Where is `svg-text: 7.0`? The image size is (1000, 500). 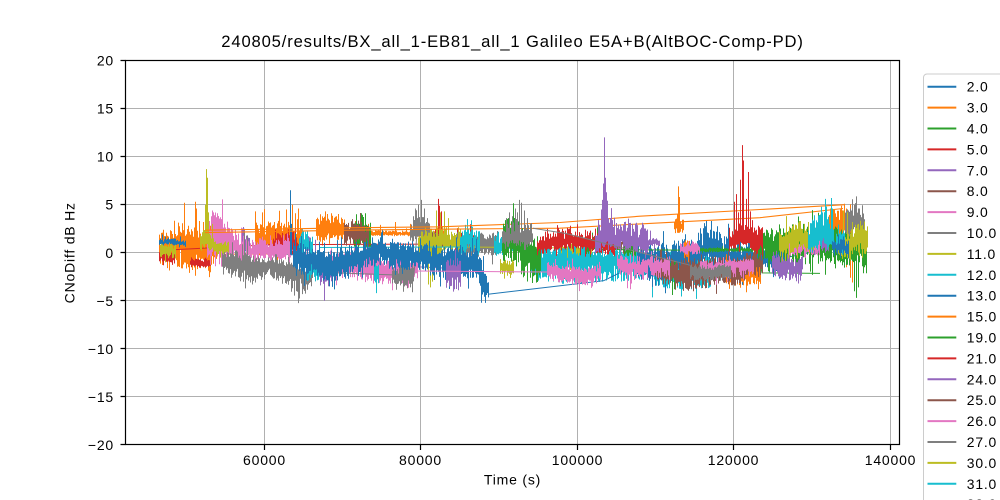
svg-text: 7.0 is located at coordinates (978, 170).